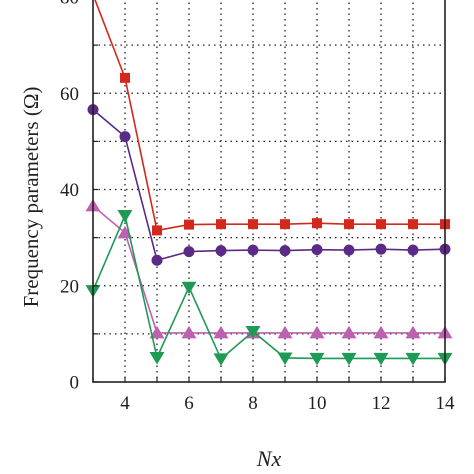 The image size is (474, 474). What do you see at coordinates (69, 4) in the screenshot?
I see `y-tick-label: 80` at bounding box center [69, 4].